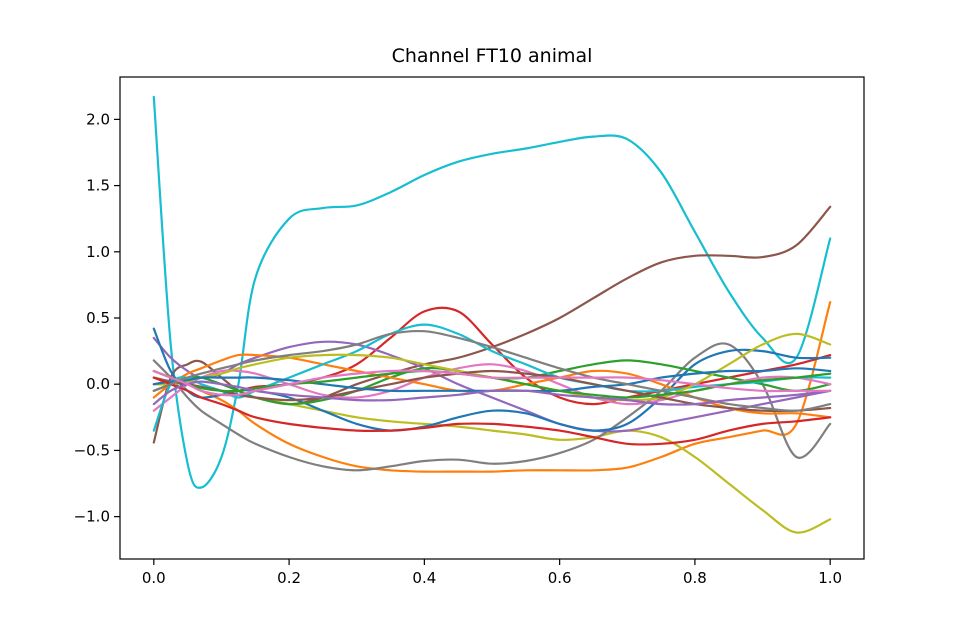 The image size is (960, 640). Describe the element at coordinates (92, 450) in the screenshot. I see `y-tick-label: −0.5` at that location.